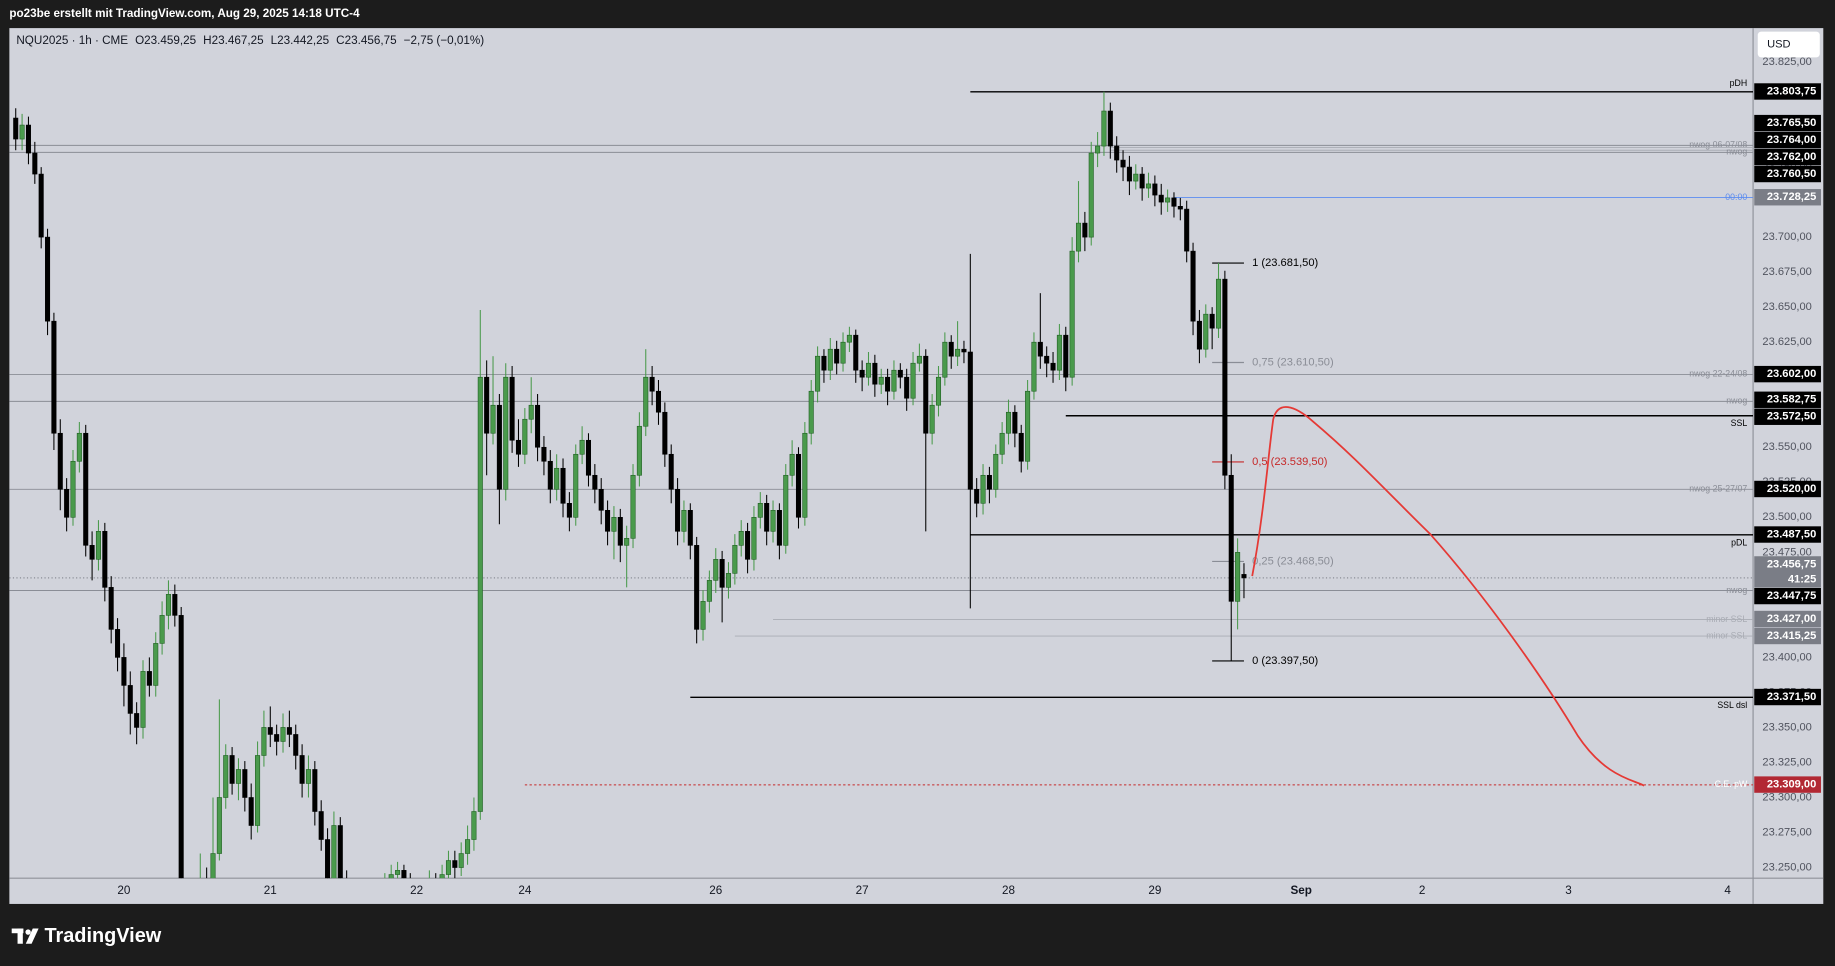 The image size is (1835, 966). Describe the element at coordinates (1791, 619) in the screenshot. I see `price-tag-label: 23.427,00` at that location.